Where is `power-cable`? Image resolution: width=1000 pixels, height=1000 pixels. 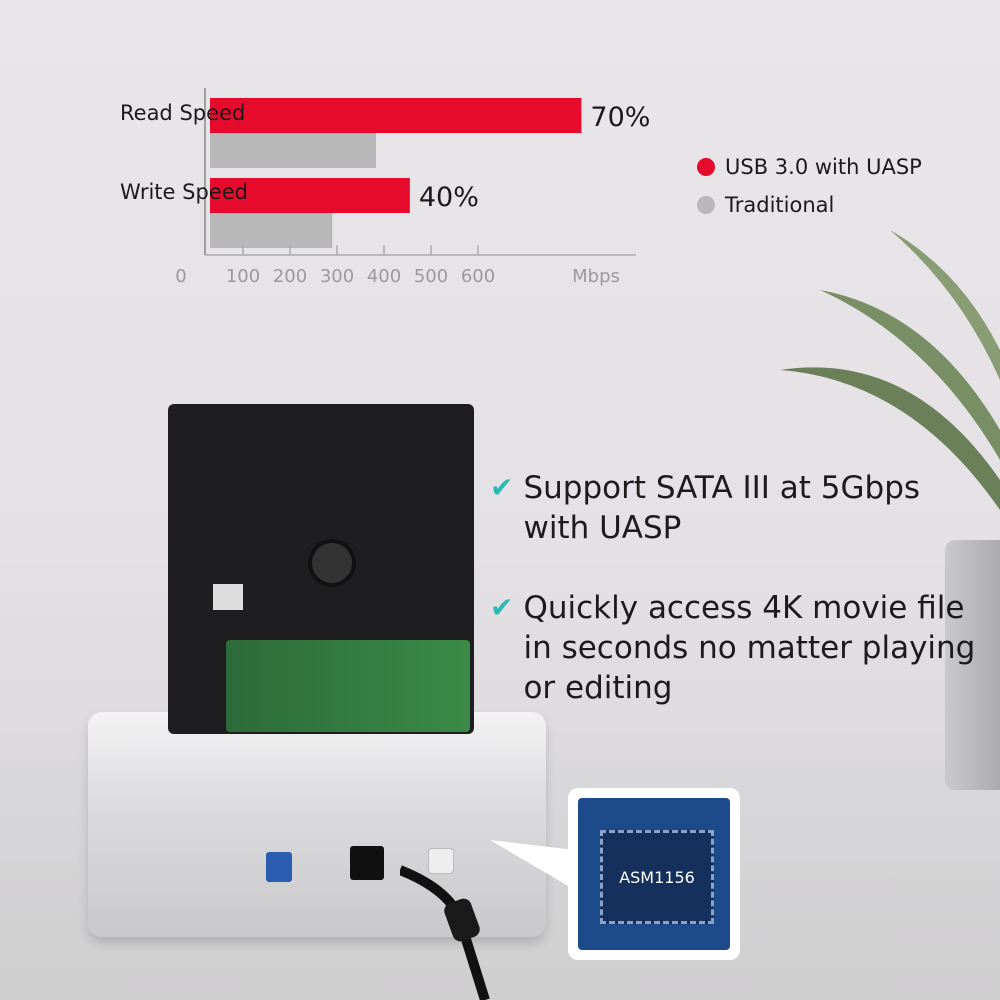
power-cable is located at coordinates (445, 932).